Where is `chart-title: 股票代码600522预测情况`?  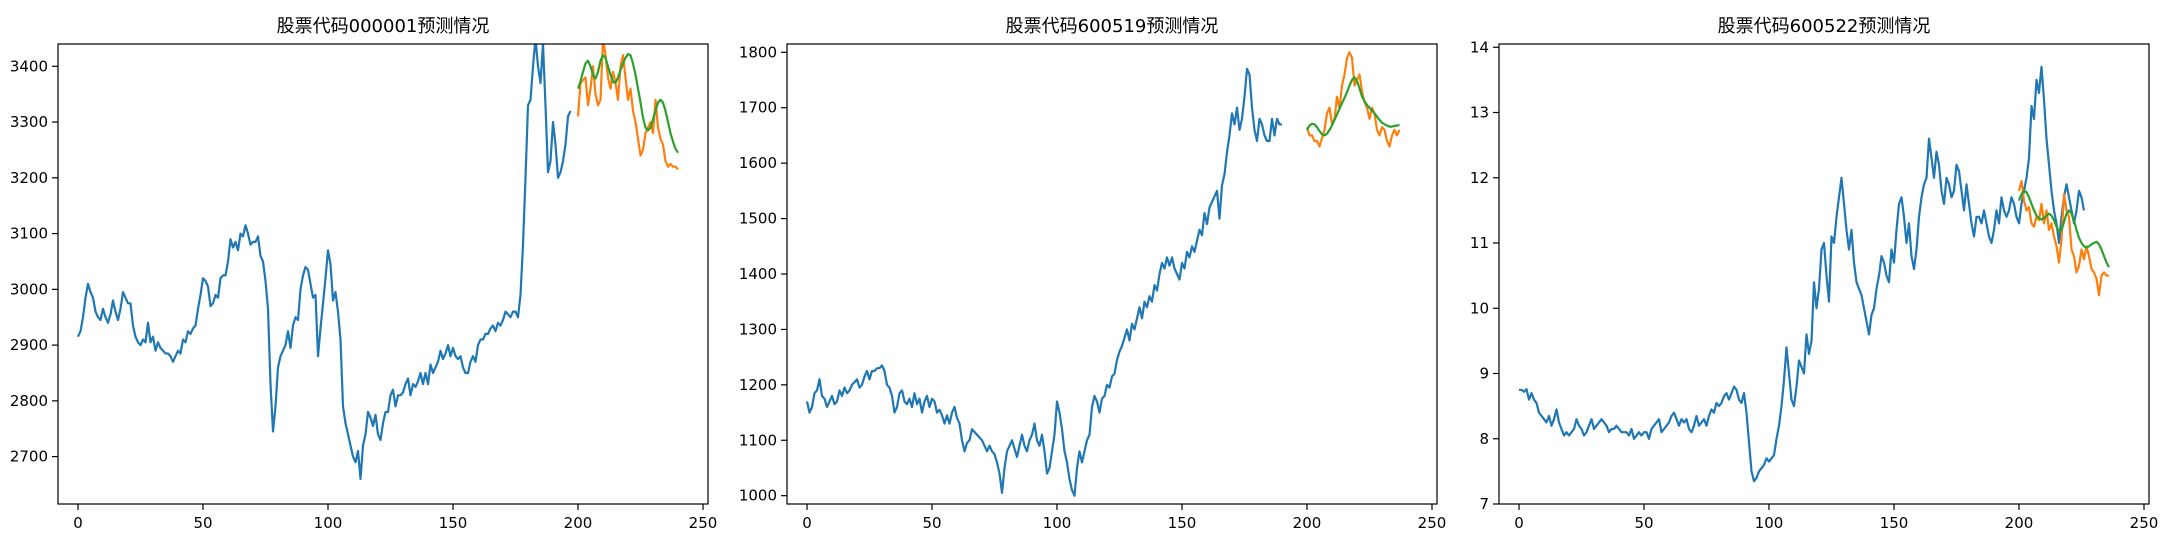 chart-title: 股票代码600522预测情况 is located at coordinates (1824, 26).